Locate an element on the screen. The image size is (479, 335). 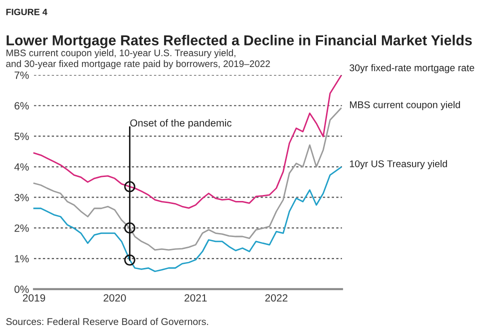
y-tick-label: 4% is located at coordinates (21, 167).